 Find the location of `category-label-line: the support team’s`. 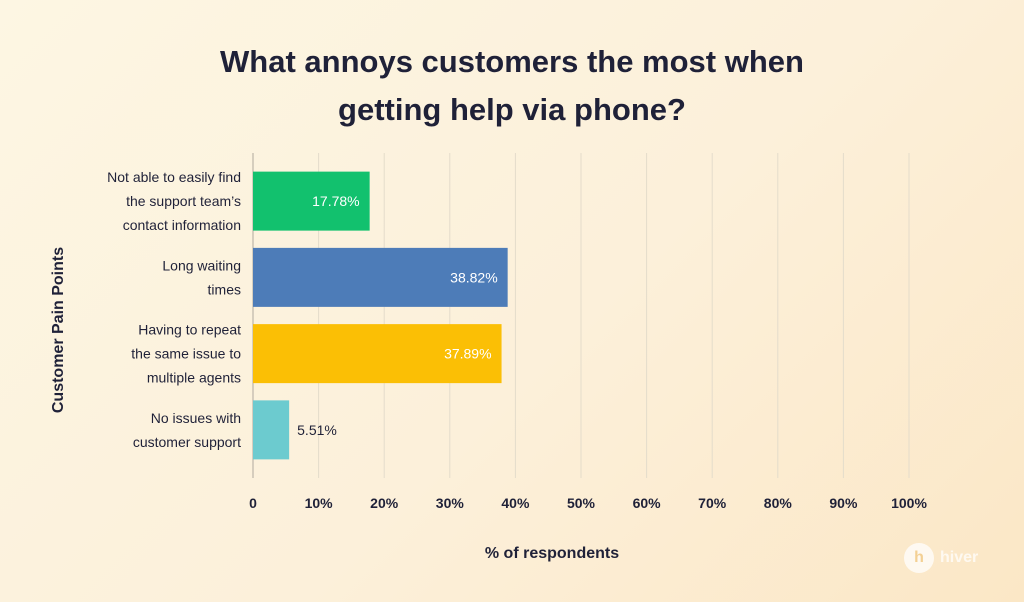

category-label-line: the support team’s is located at coordinates (183, 201).